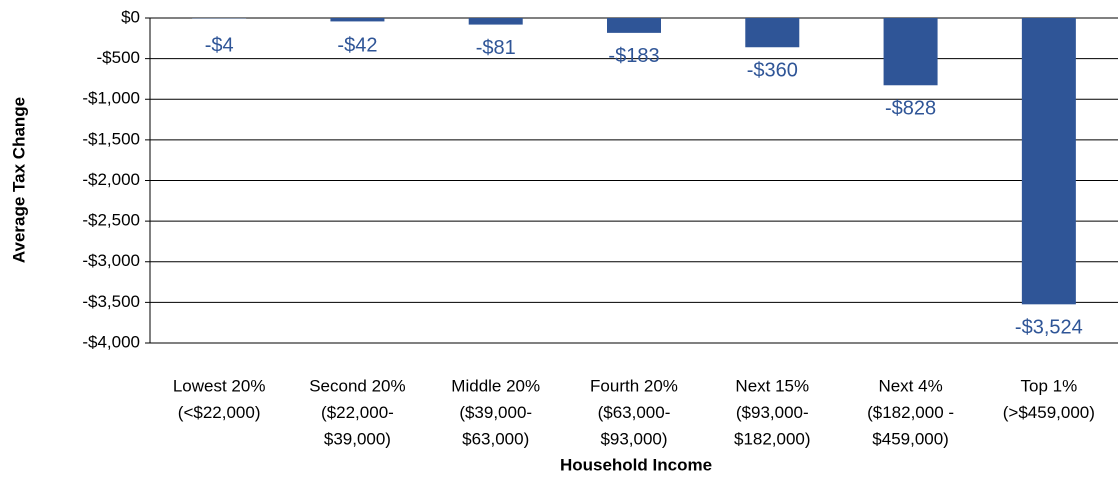 Image resolution: width=1118 pixels, height=479 pixels. Describe the element at coordinates (495, 385) in the screenshot. I see `x-tick-label: Middle 20%` at that location.